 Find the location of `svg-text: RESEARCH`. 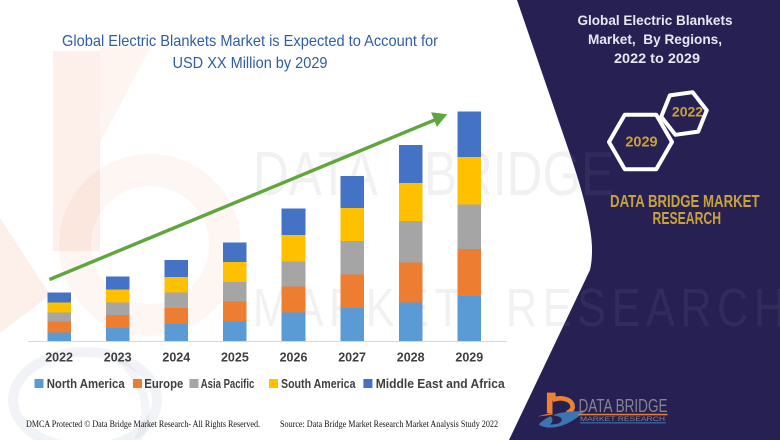

svg-text: RESEARCH is located at coordinates (687, 218).